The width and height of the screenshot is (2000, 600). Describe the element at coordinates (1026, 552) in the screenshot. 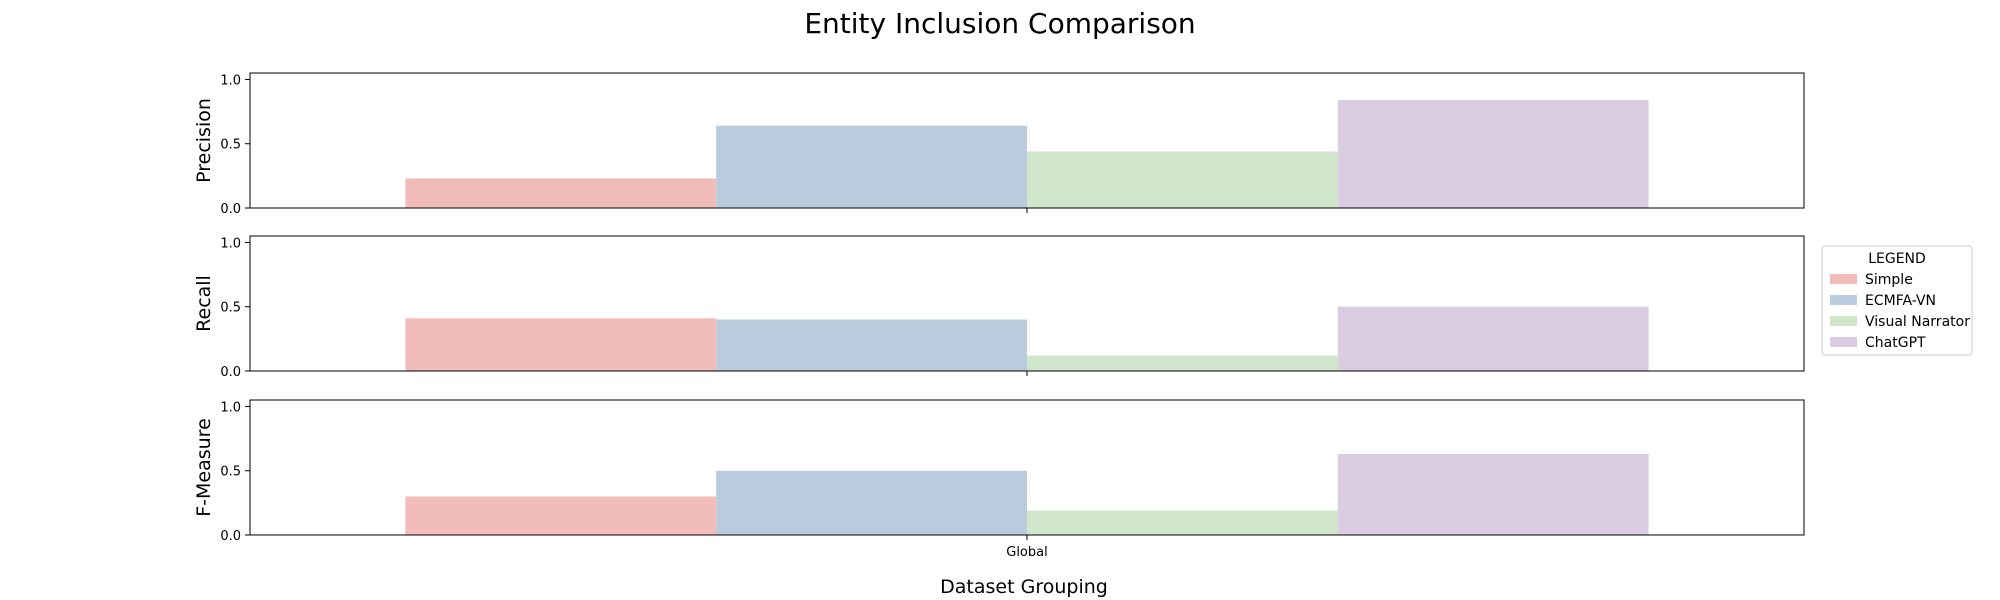

I see `x-tick-label: Global` at that location.